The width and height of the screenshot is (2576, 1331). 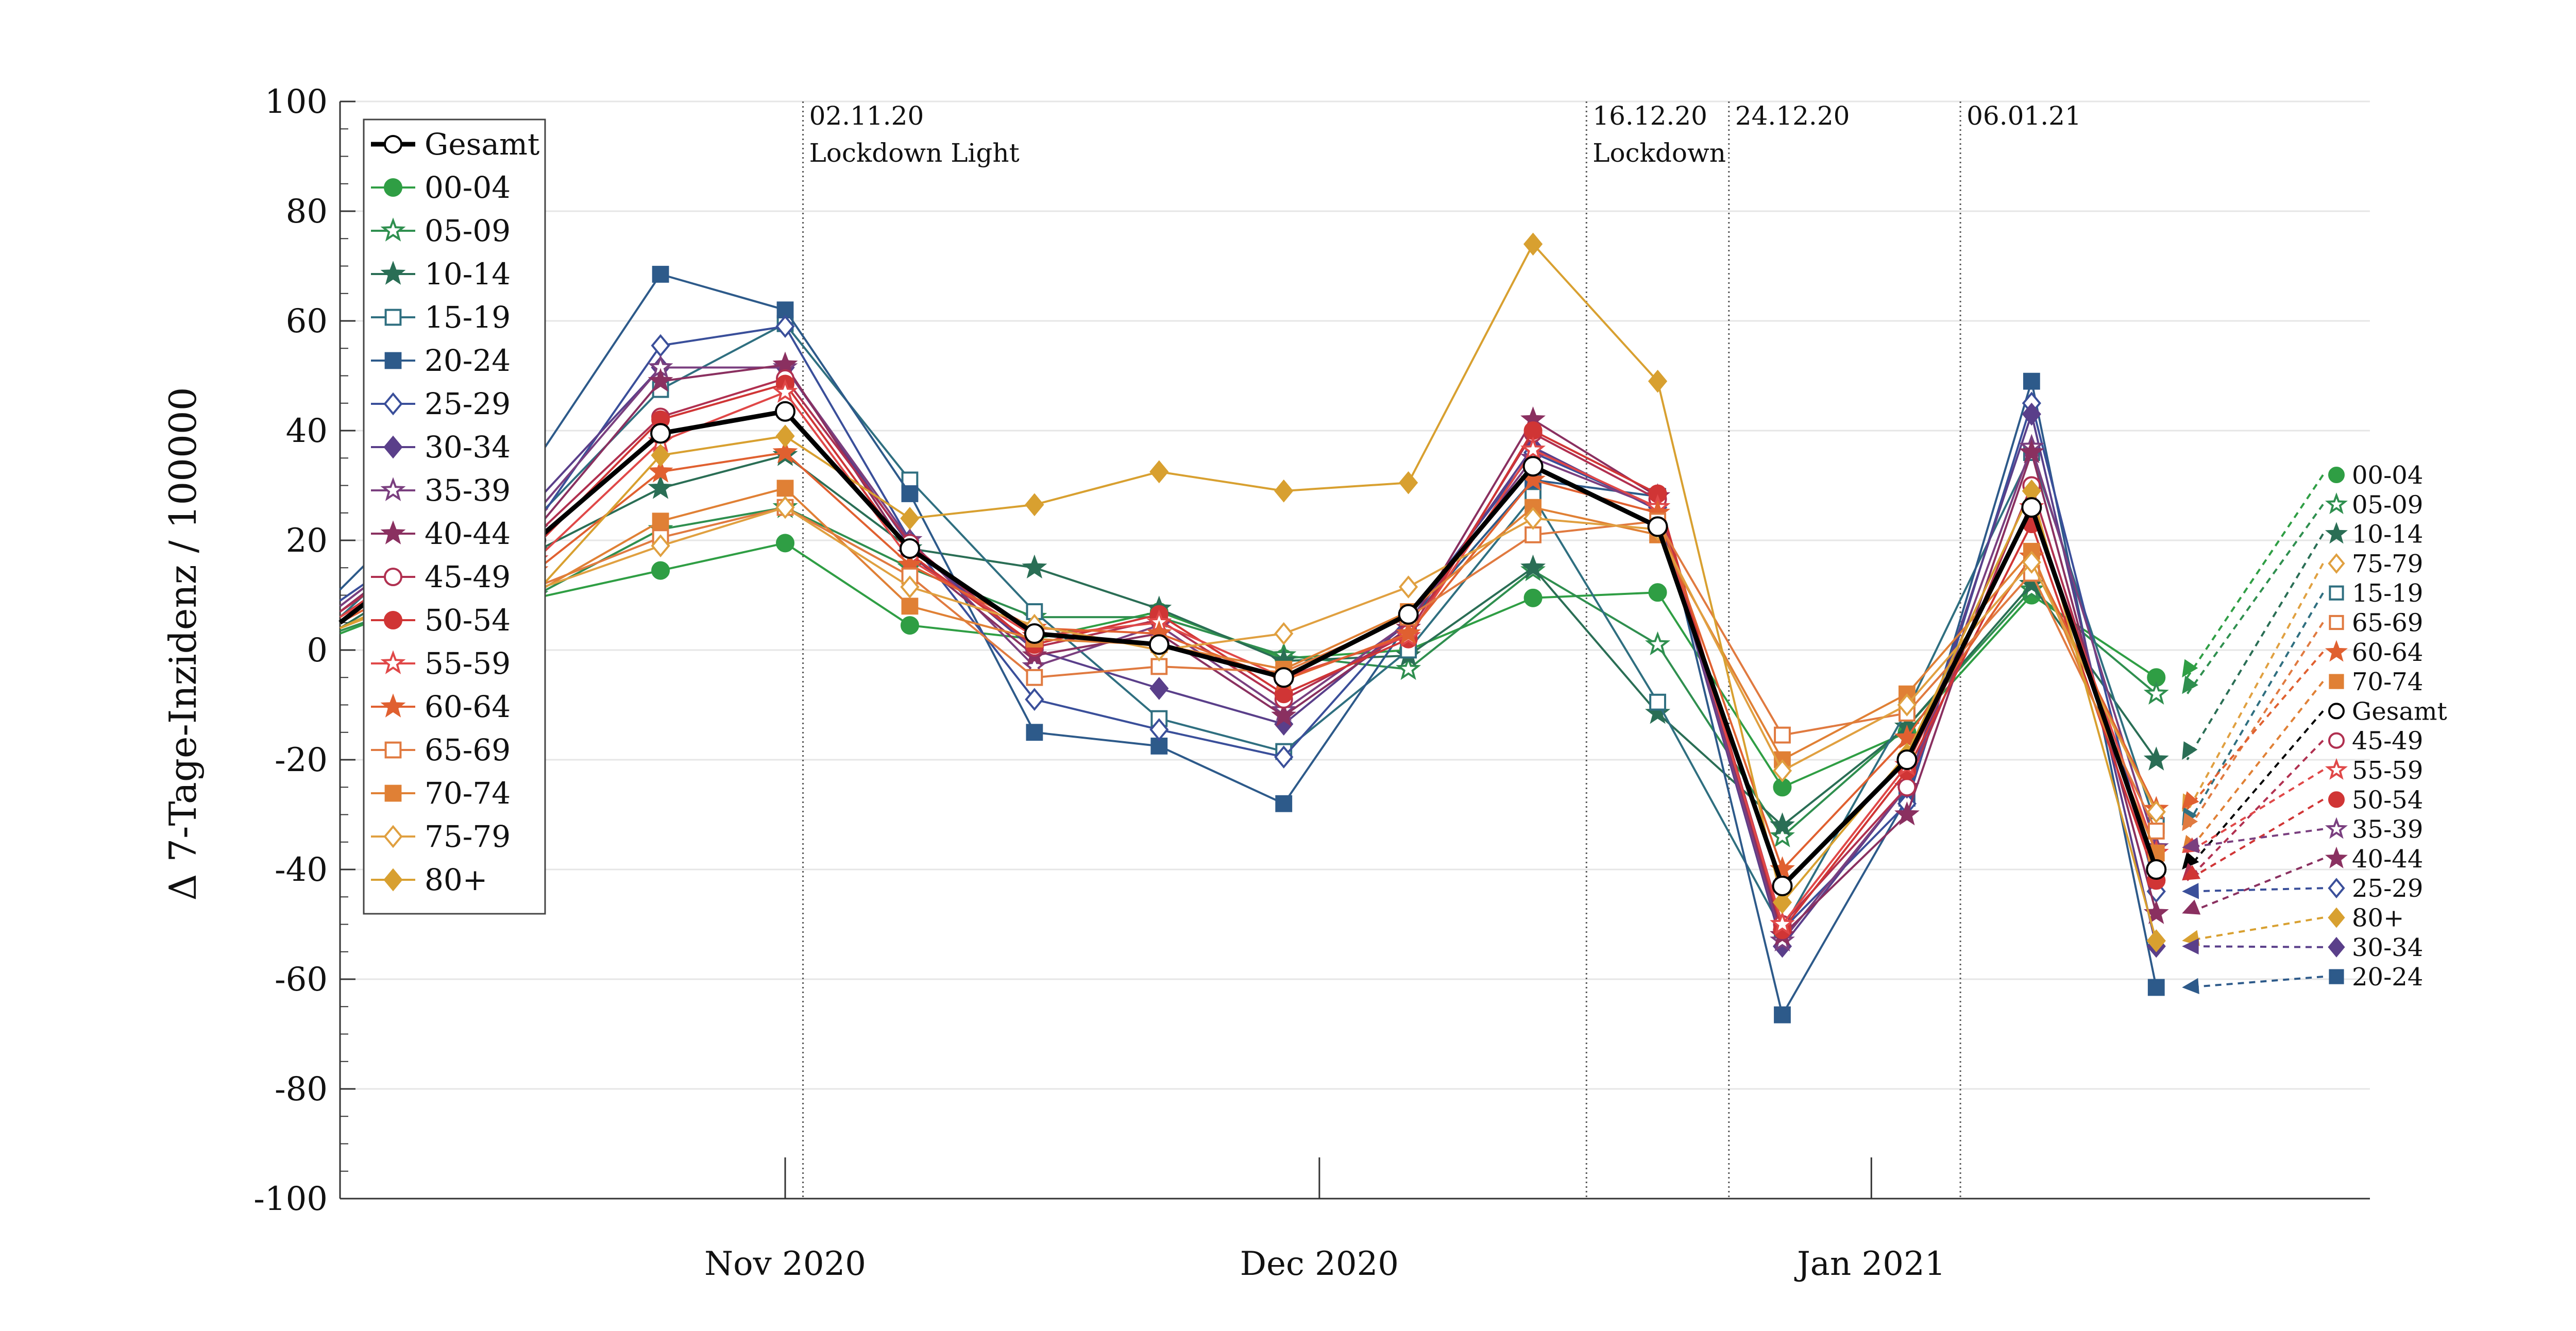 What do you see at coordinates (2387, 593) in the screenshot?
I see `right-label-text: 15-19` at bounding box center [2387, 593].